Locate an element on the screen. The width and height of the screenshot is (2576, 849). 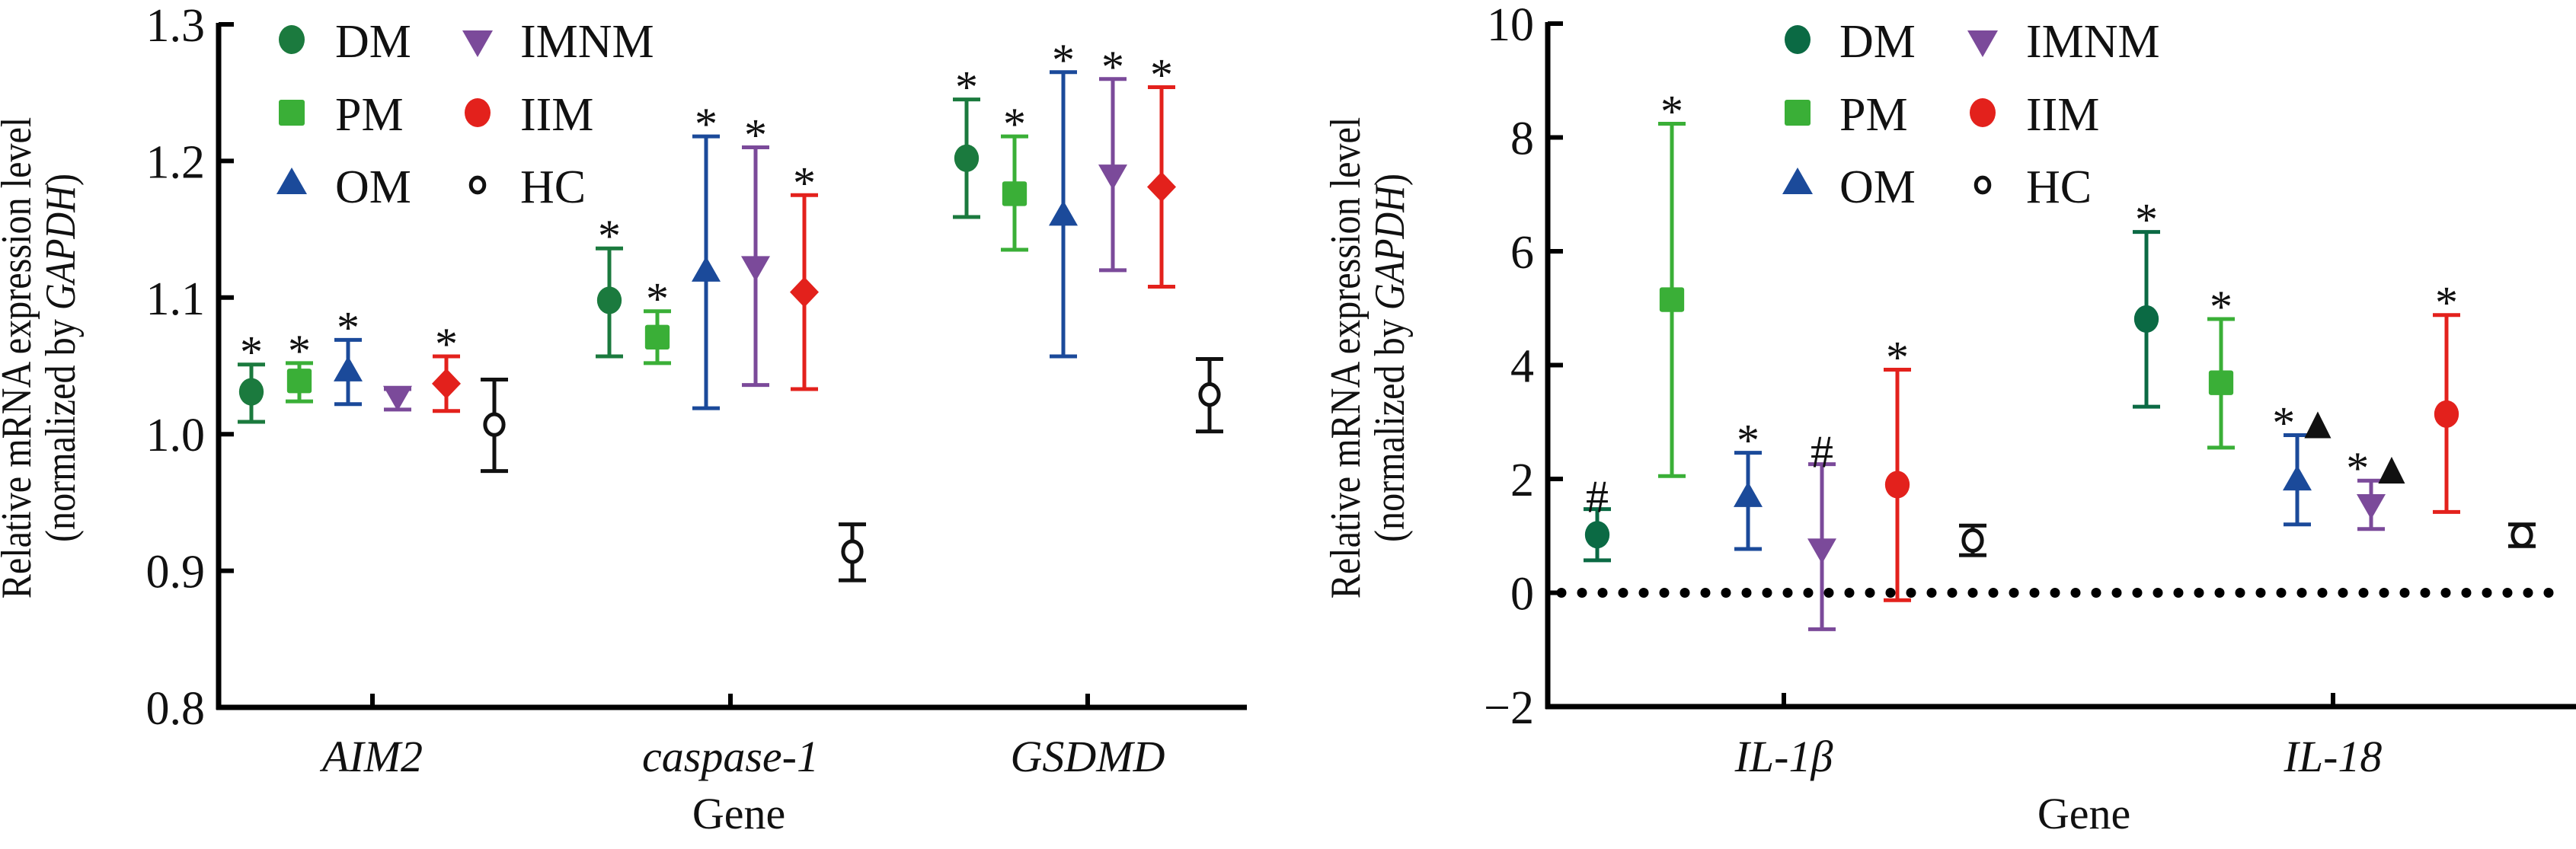
y-axis-title-prefix: (normalized by is located at coordinates (61, 426).